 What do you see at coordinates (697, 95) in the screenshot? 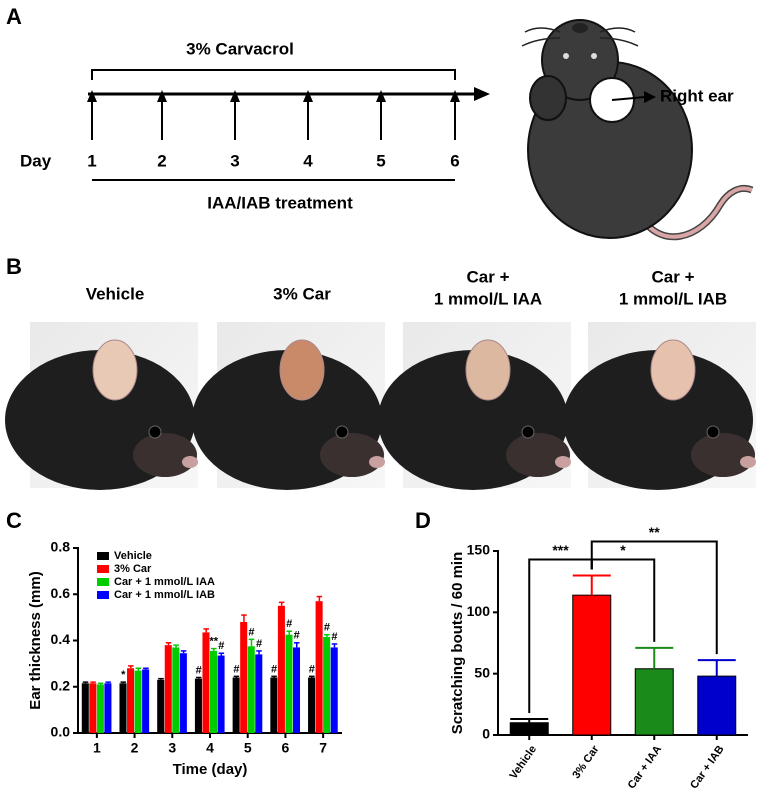
I see `ear-label: Right ear` at bounding box center [697, 95].